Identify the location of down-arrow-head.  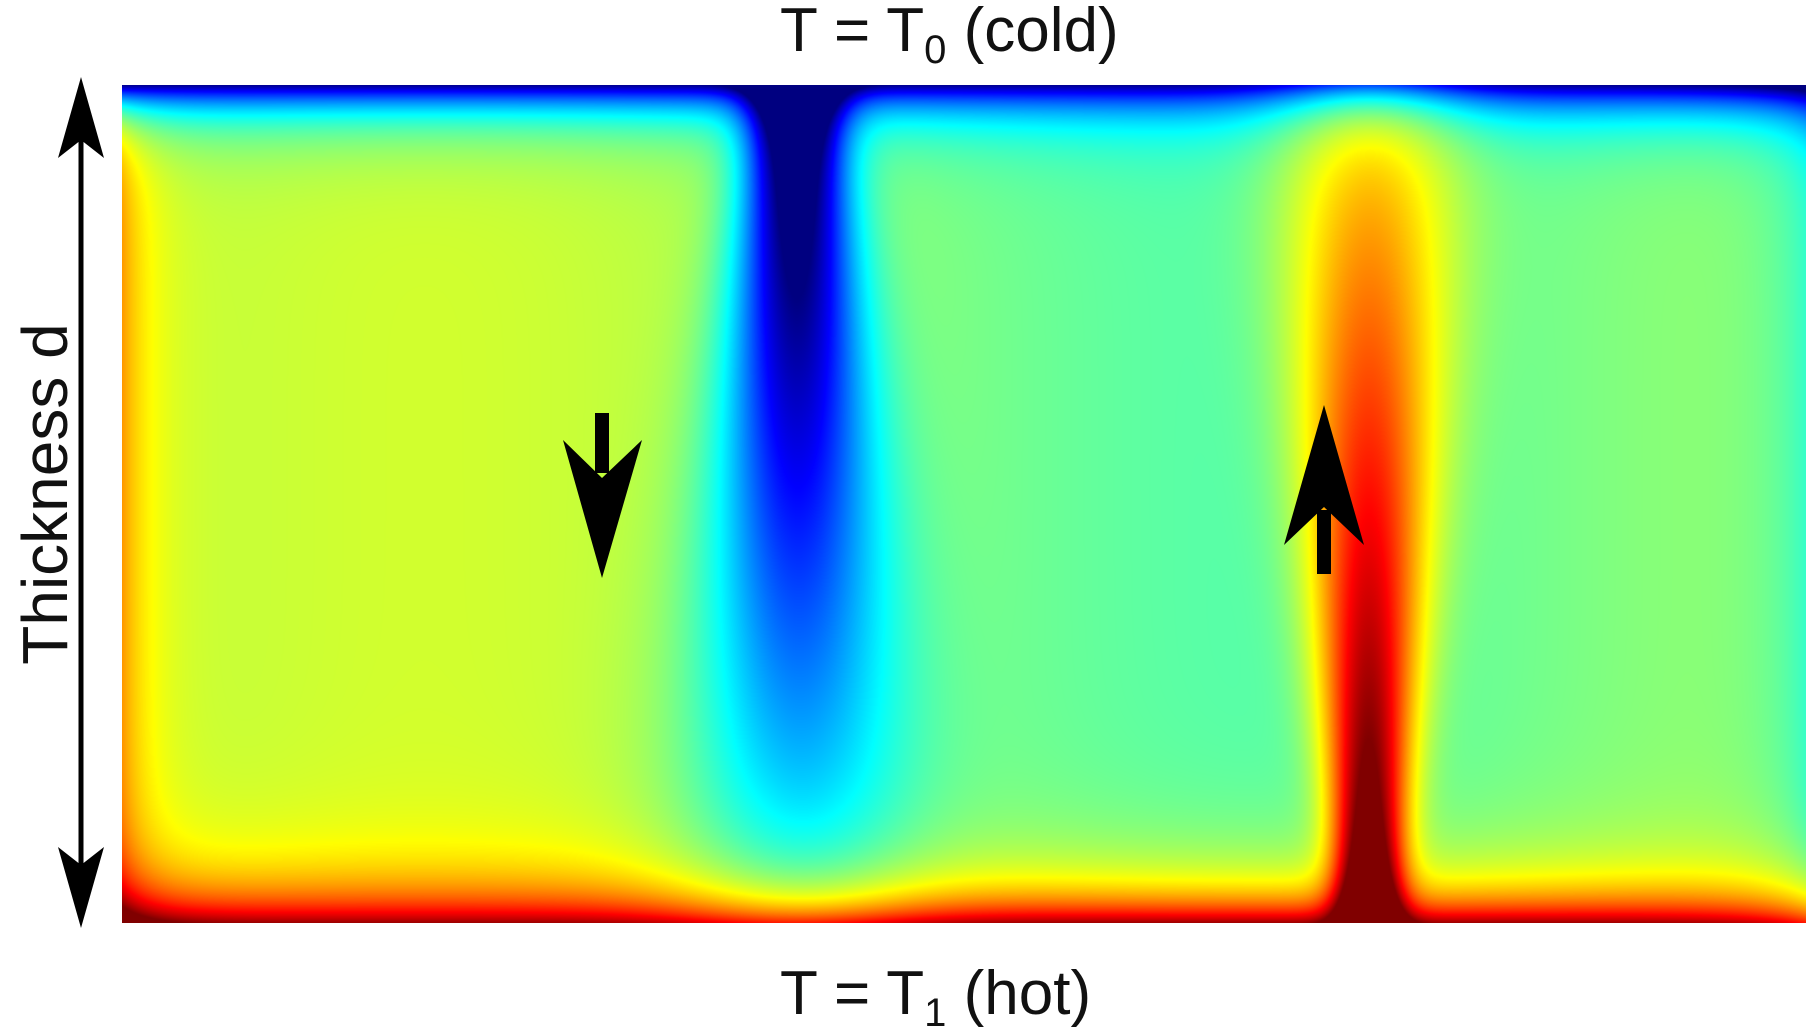
(602, 509).